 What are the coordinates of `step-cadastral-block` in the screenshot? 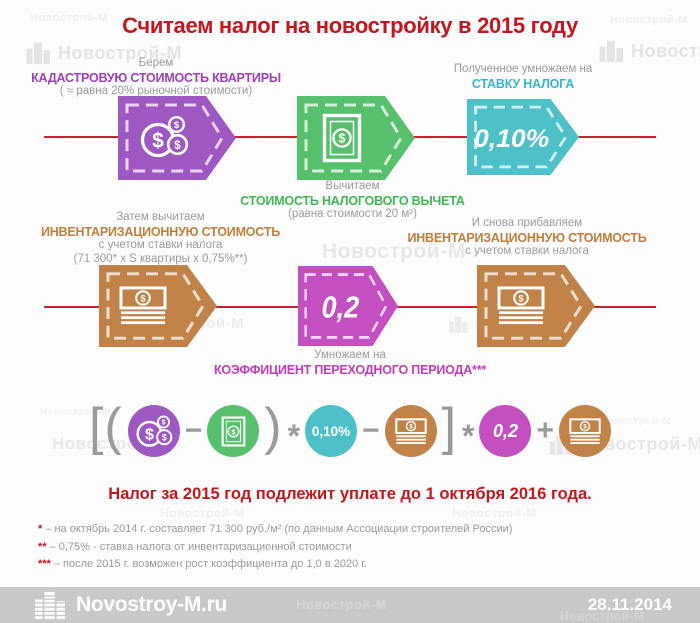 It's located at (177, 140).